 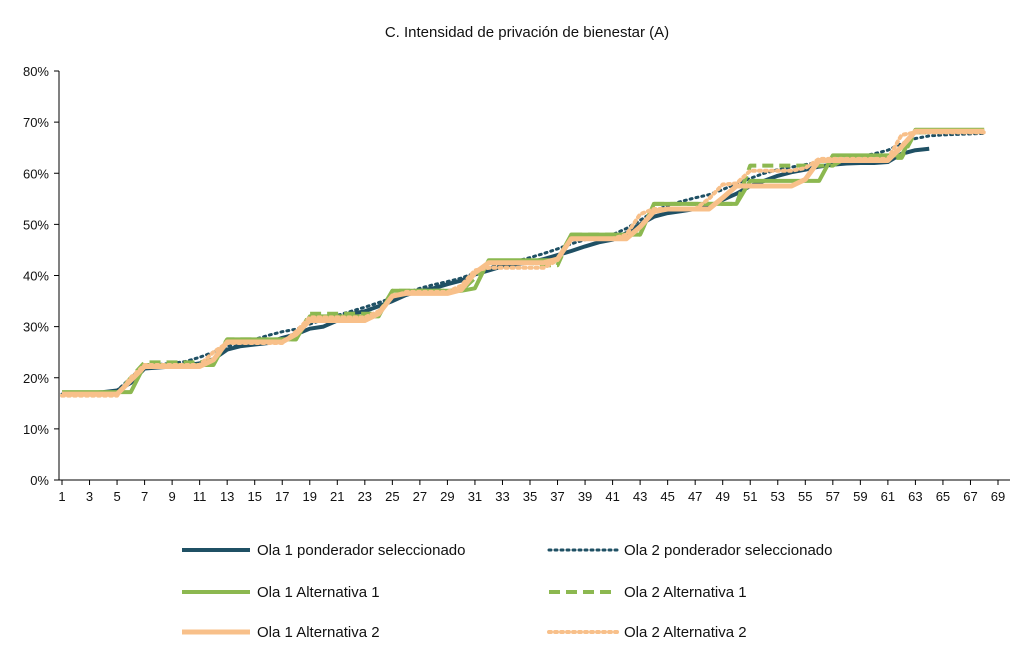 I want to click on x-tick-label: 5, so click(x=116, y=496).